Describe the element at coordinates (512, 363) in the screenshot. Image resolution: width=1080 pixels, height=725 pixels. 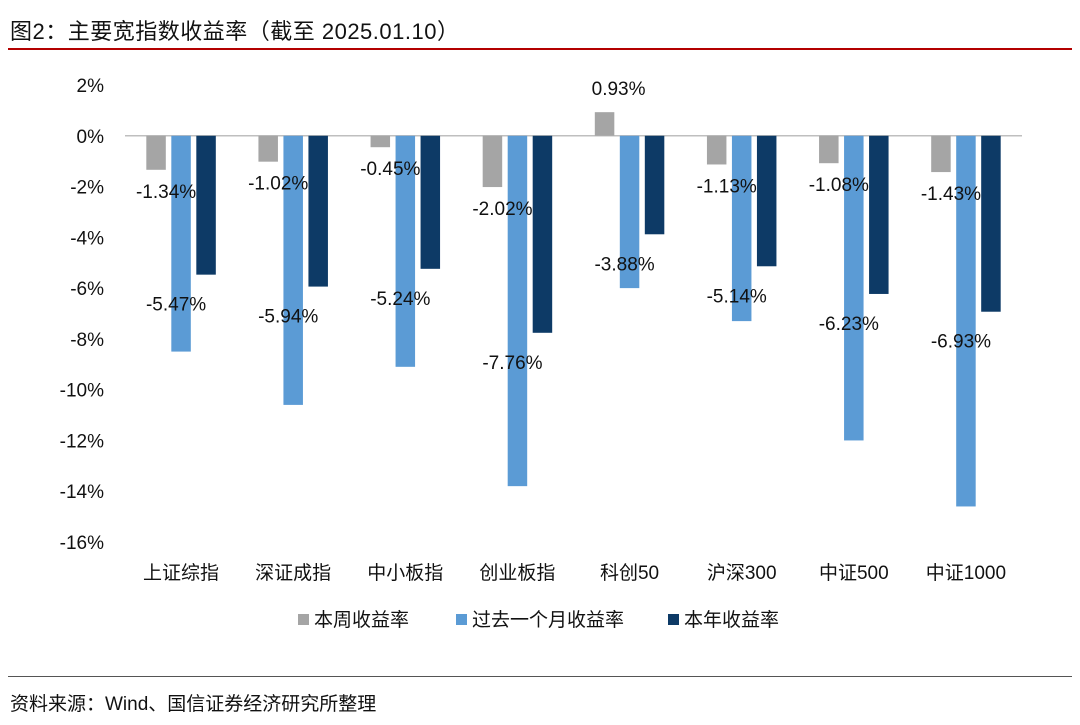
I see `data-label-ytd: -7.76%` at that location.